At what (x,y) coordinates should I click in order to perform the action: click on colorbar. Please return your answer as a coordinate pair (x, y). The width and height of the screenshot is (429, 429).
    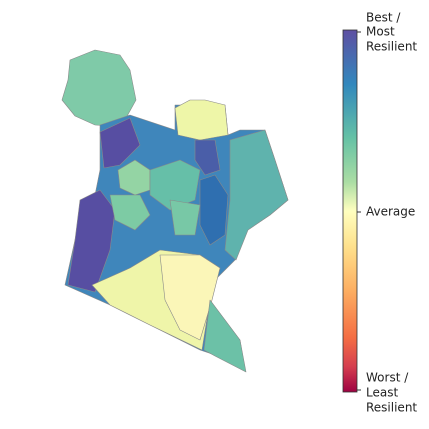
    Looking at the image, I should click on (350, 211).